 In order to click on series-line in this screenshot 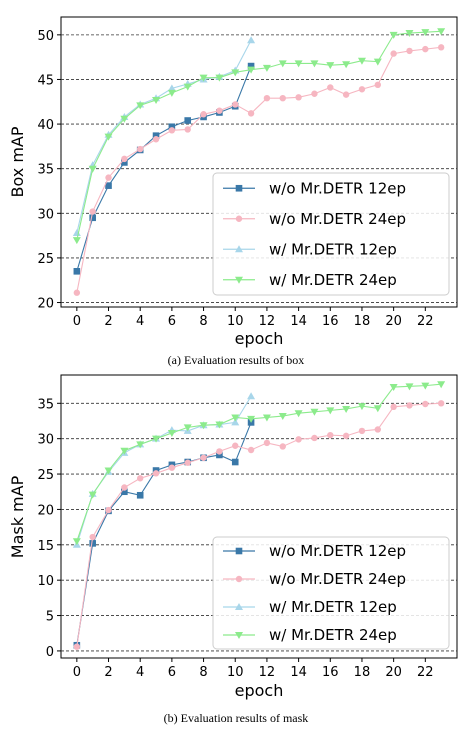, I will do `click(164, 470)`.